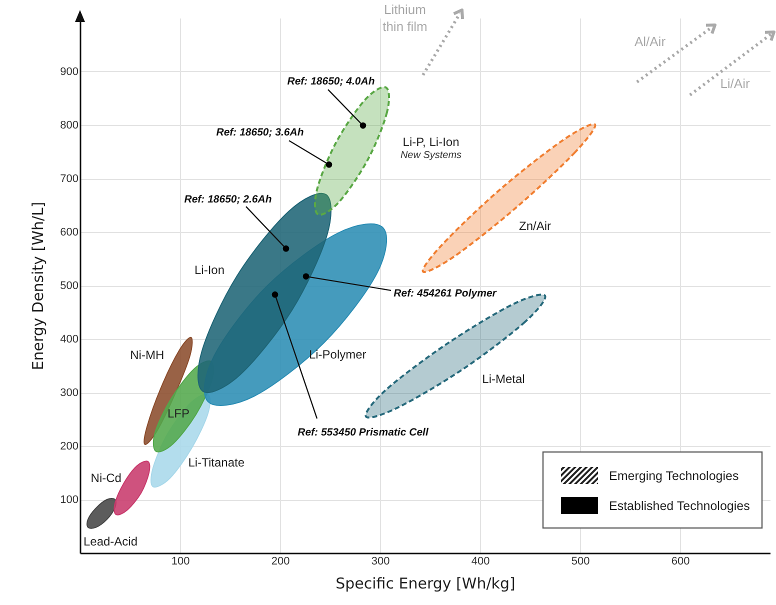  Describe the element at coordinates (735, 83) in the screenshot. I see `annotation: Li/Air` at that location.